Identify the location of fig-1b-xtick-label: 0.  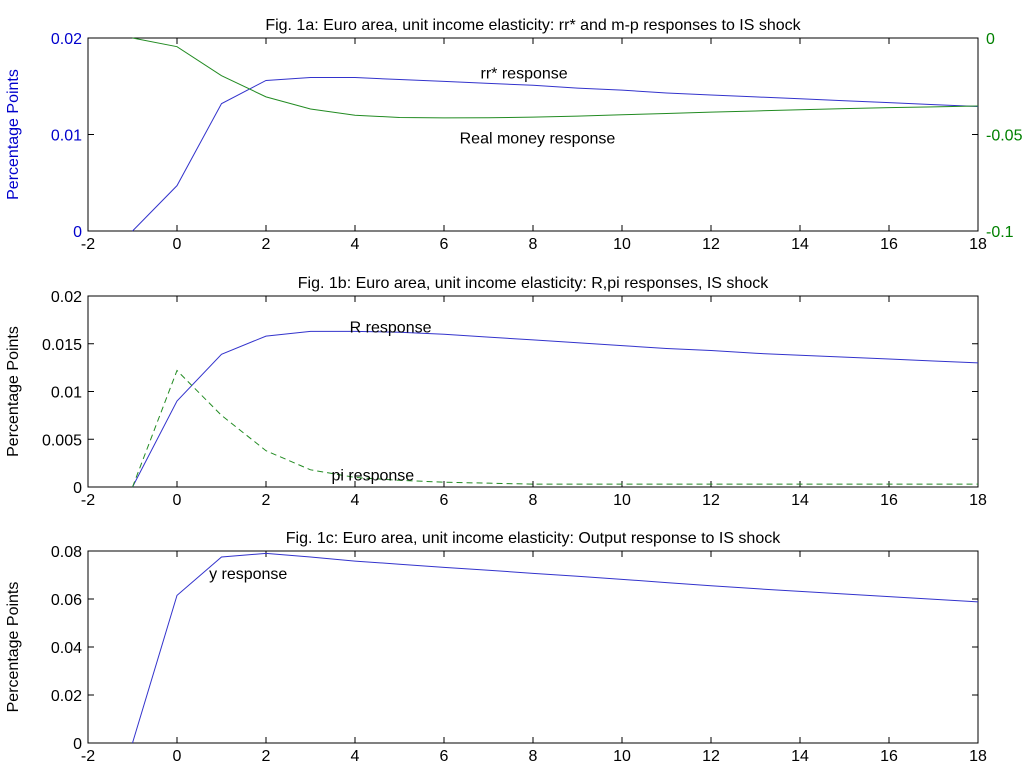
(177, 500).